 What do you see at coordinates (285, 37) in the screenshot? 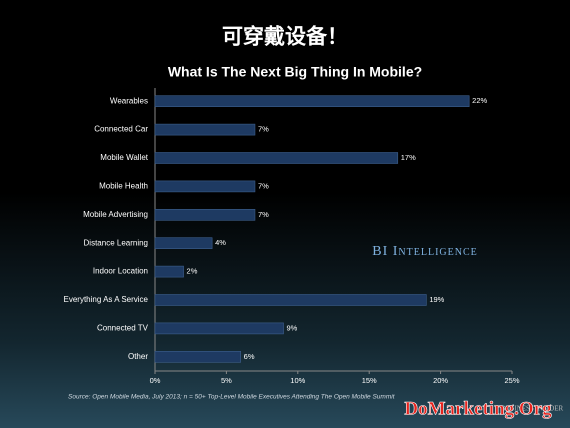
I see `slide-title: 可穿戴设备！` at bounding box center [285, 37].